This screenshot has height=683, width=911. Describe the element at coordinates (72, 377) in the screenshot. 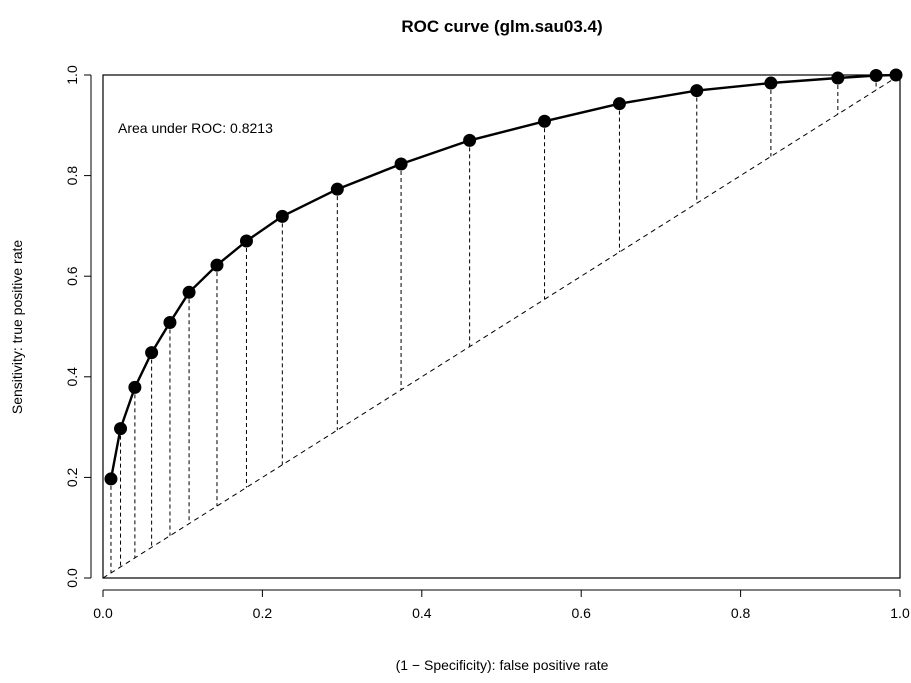

I see `y-tick-label: 0.4` at that location.